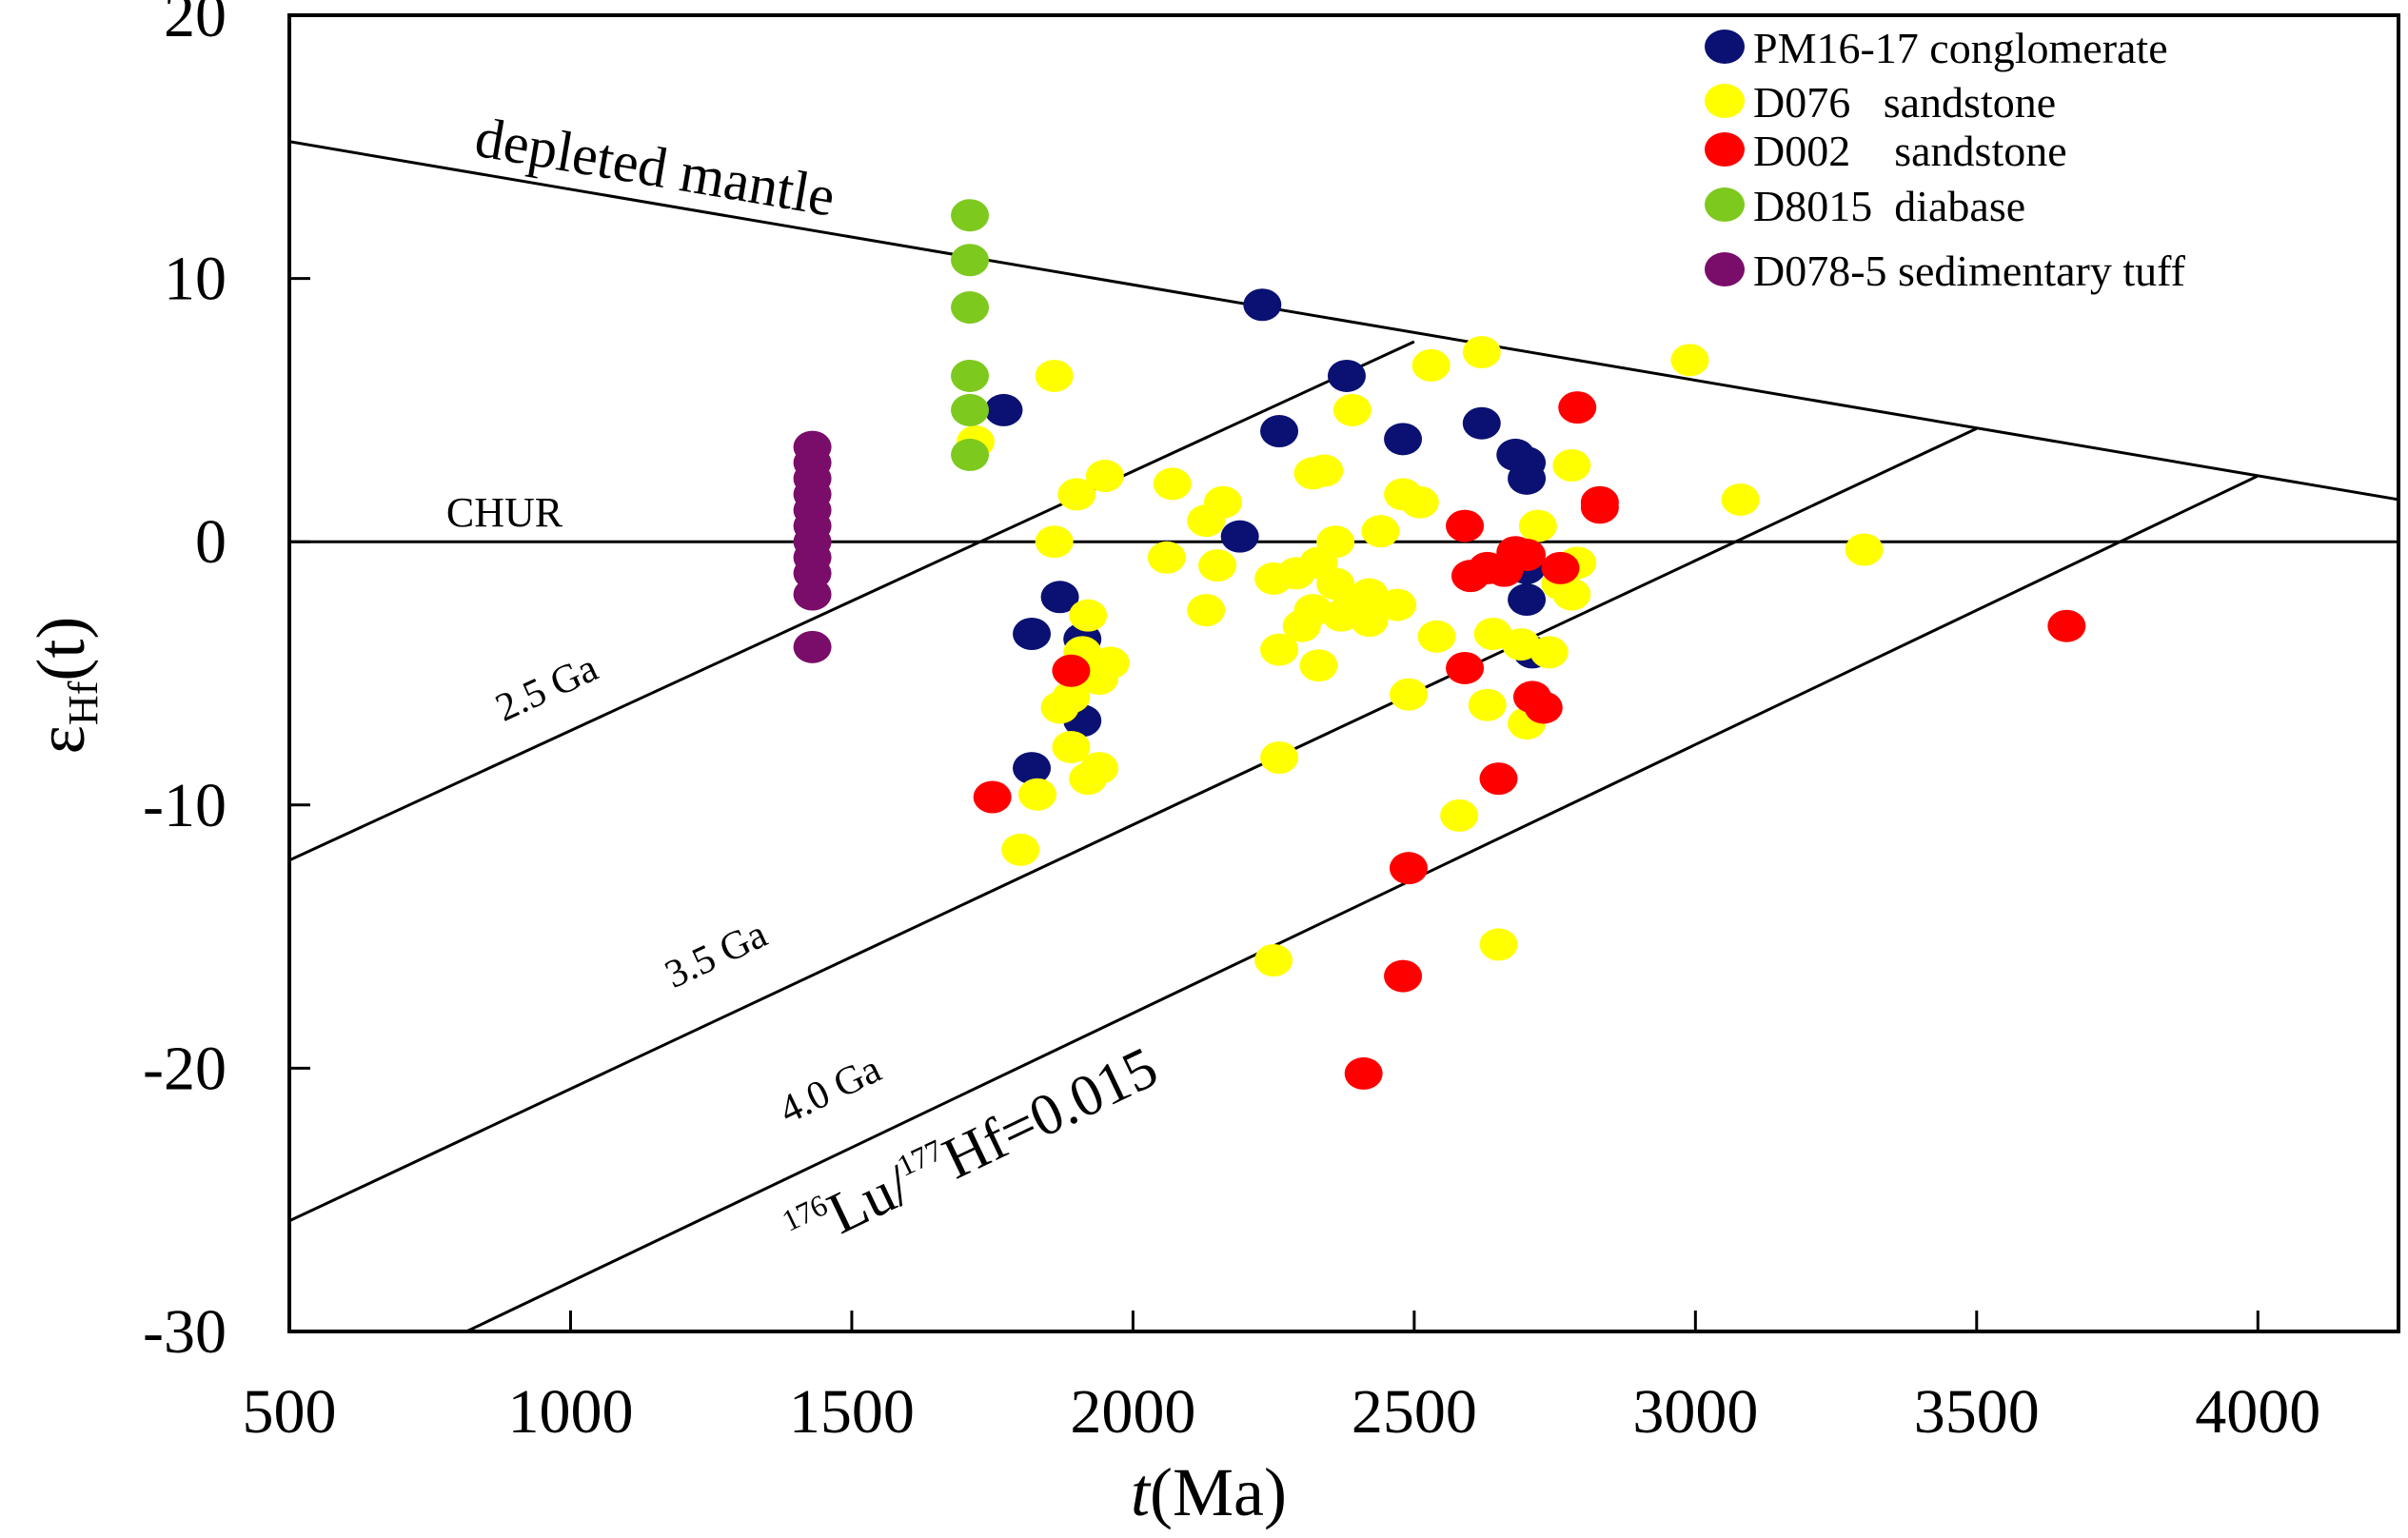 This screenshot has height=1538, width=2408. I want to click on x-tick-label-3000: 3000, so click(1695, 1412).